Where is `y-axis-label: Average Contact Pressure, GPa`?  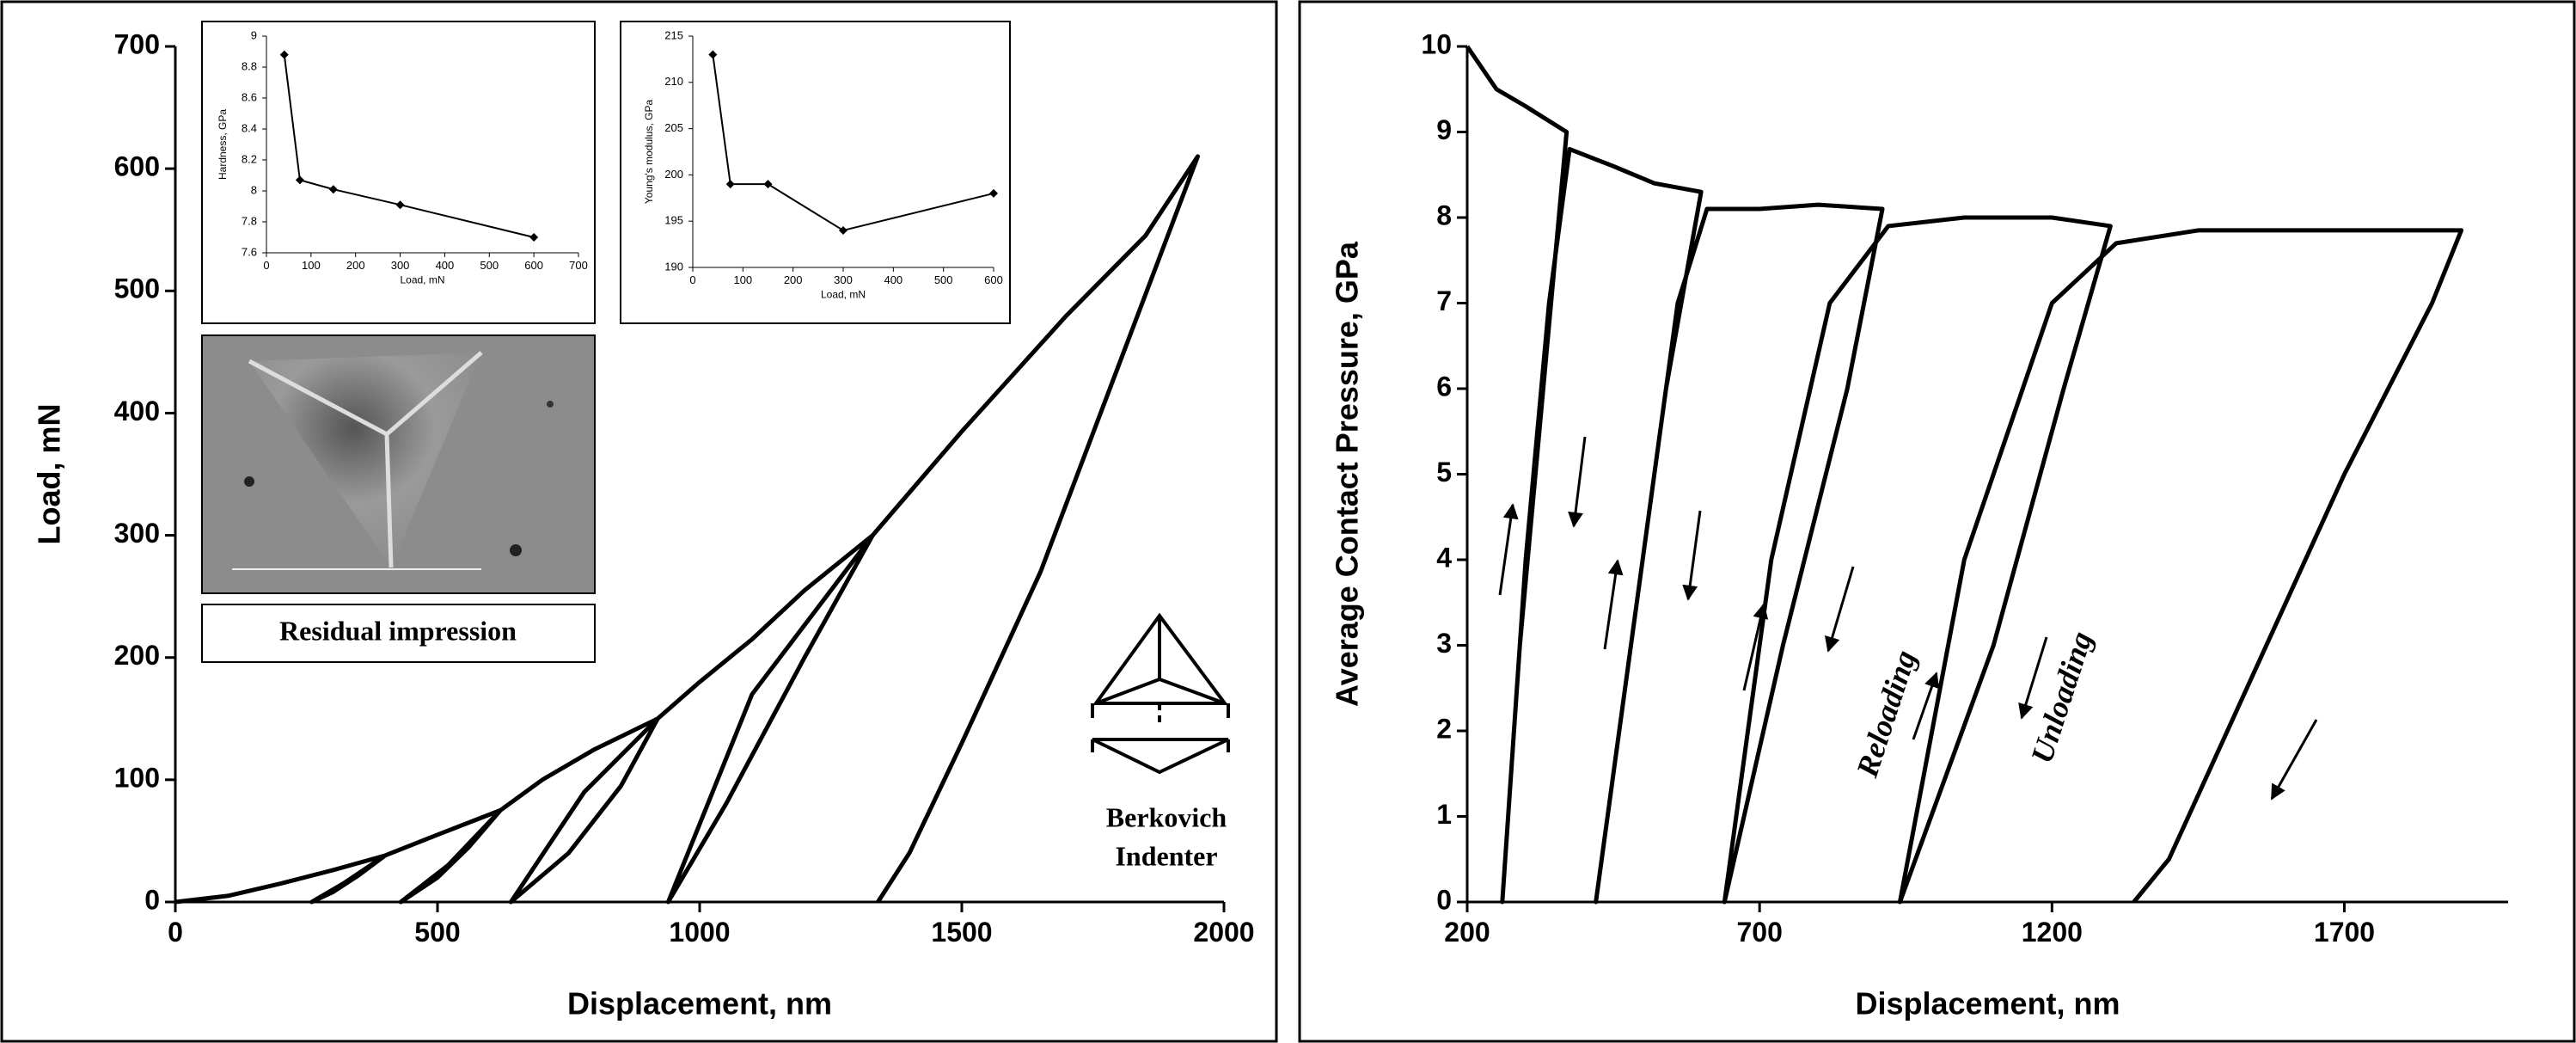 y-axis-label: Average Contact Pressure, GPa is located at coordinates (1347, 474).